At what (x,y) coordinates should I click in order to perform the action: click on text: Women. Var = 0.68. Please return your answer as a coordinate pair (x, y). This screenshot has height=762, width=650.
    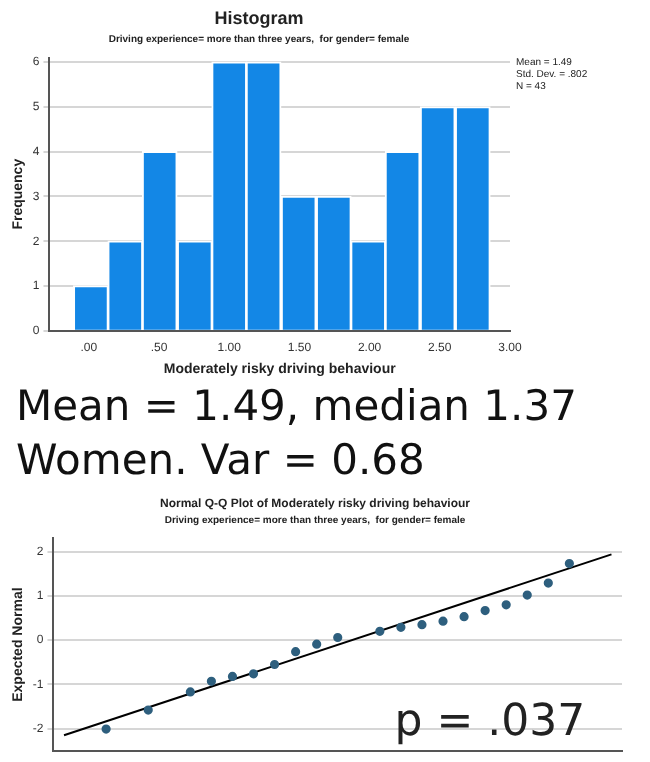
    Looking at the image, I should click on (220, 461).